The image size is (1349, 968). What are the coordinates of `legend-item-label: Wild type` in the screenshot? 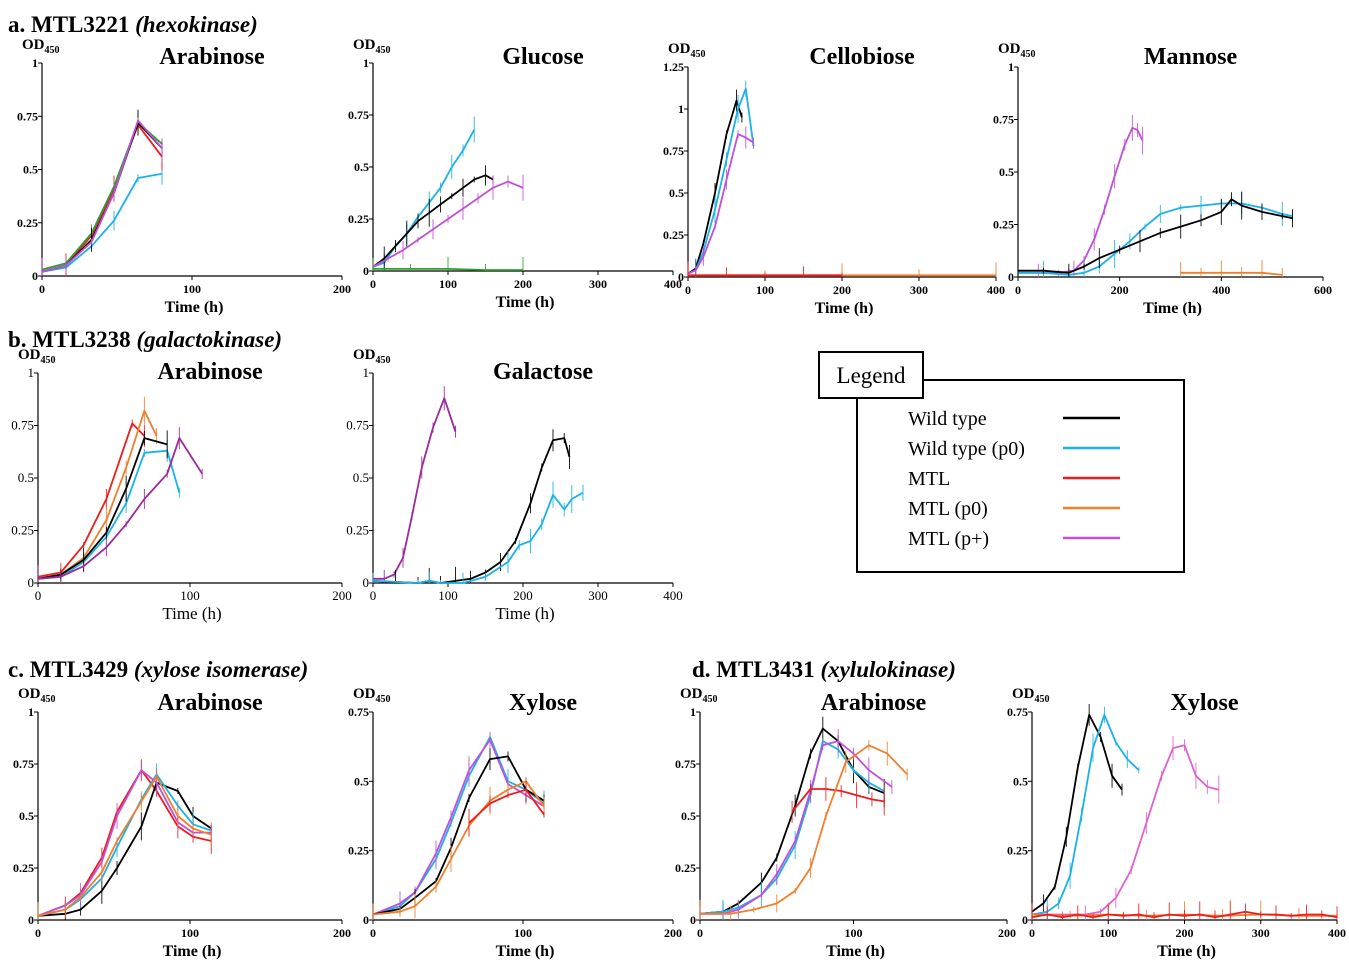 It's located at (947, 419).